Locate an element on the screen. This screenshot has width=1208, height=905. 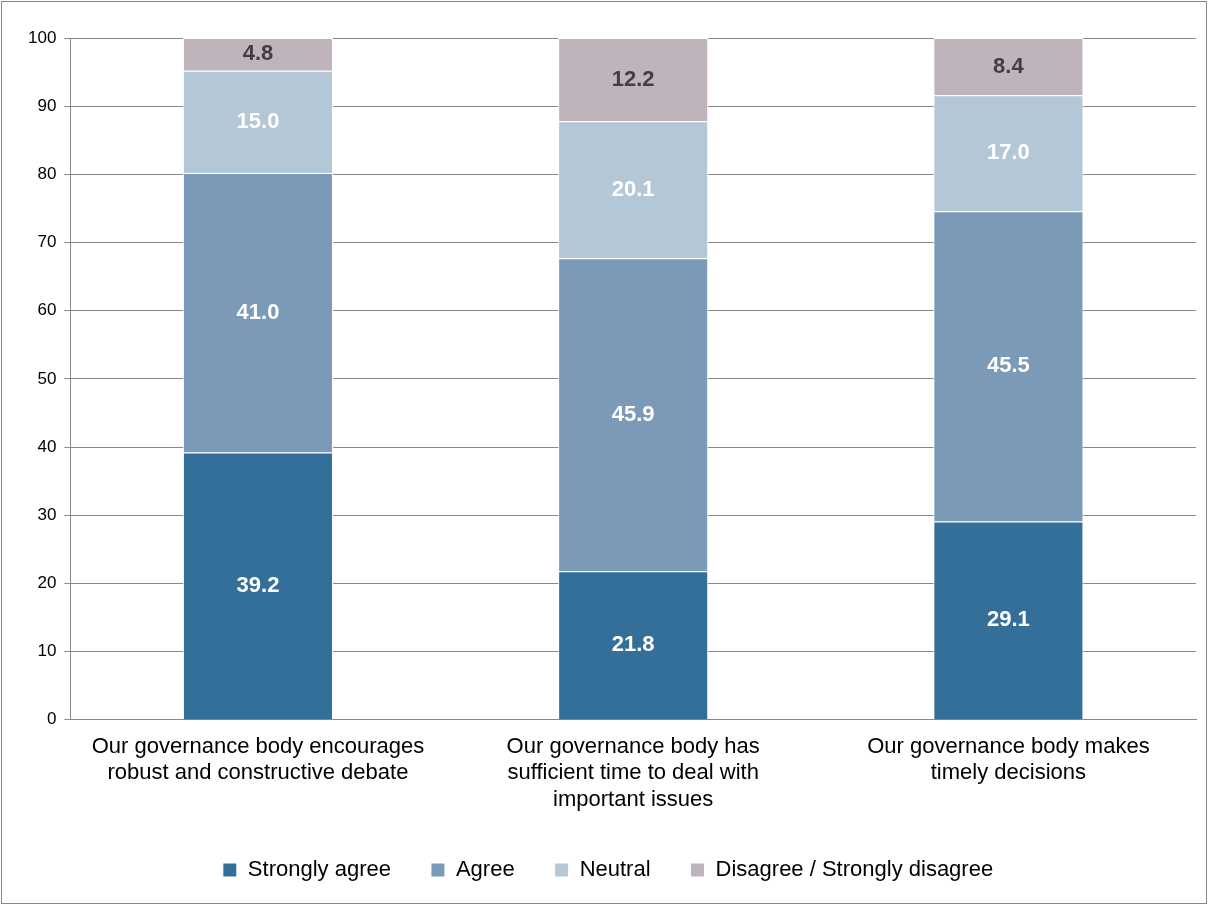
y-tick-label: 60 is located at coordinates (47, 310).